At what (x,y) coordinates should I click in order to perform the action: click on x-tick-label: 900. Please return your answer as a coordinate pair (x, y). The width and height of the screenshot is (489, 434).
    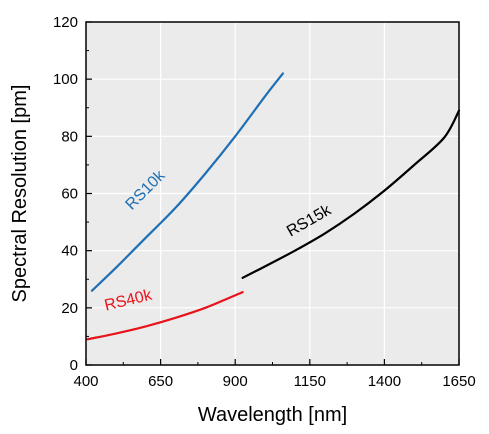
    Looking at the image, I should click on (235, 381).